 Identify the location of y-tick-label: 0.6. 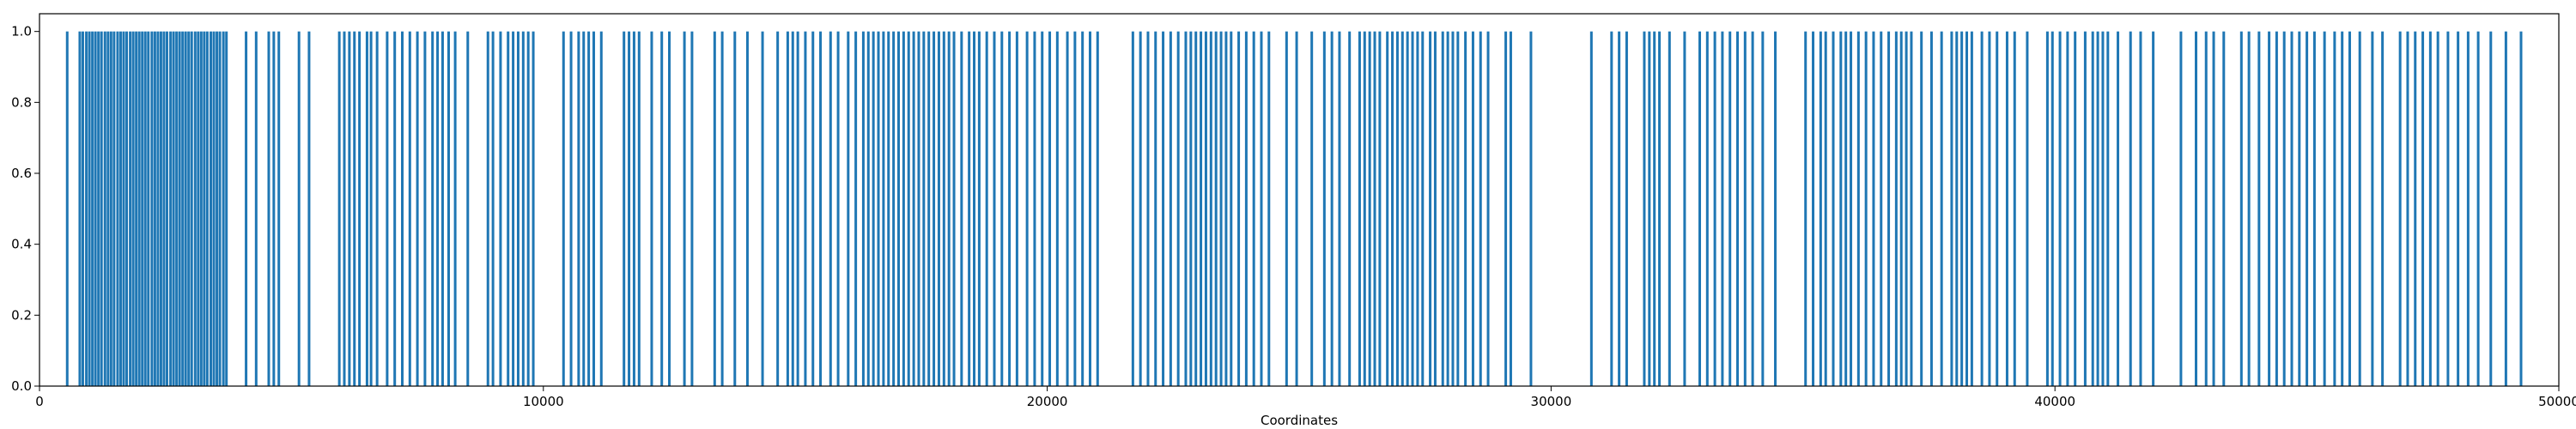
(21, 173).